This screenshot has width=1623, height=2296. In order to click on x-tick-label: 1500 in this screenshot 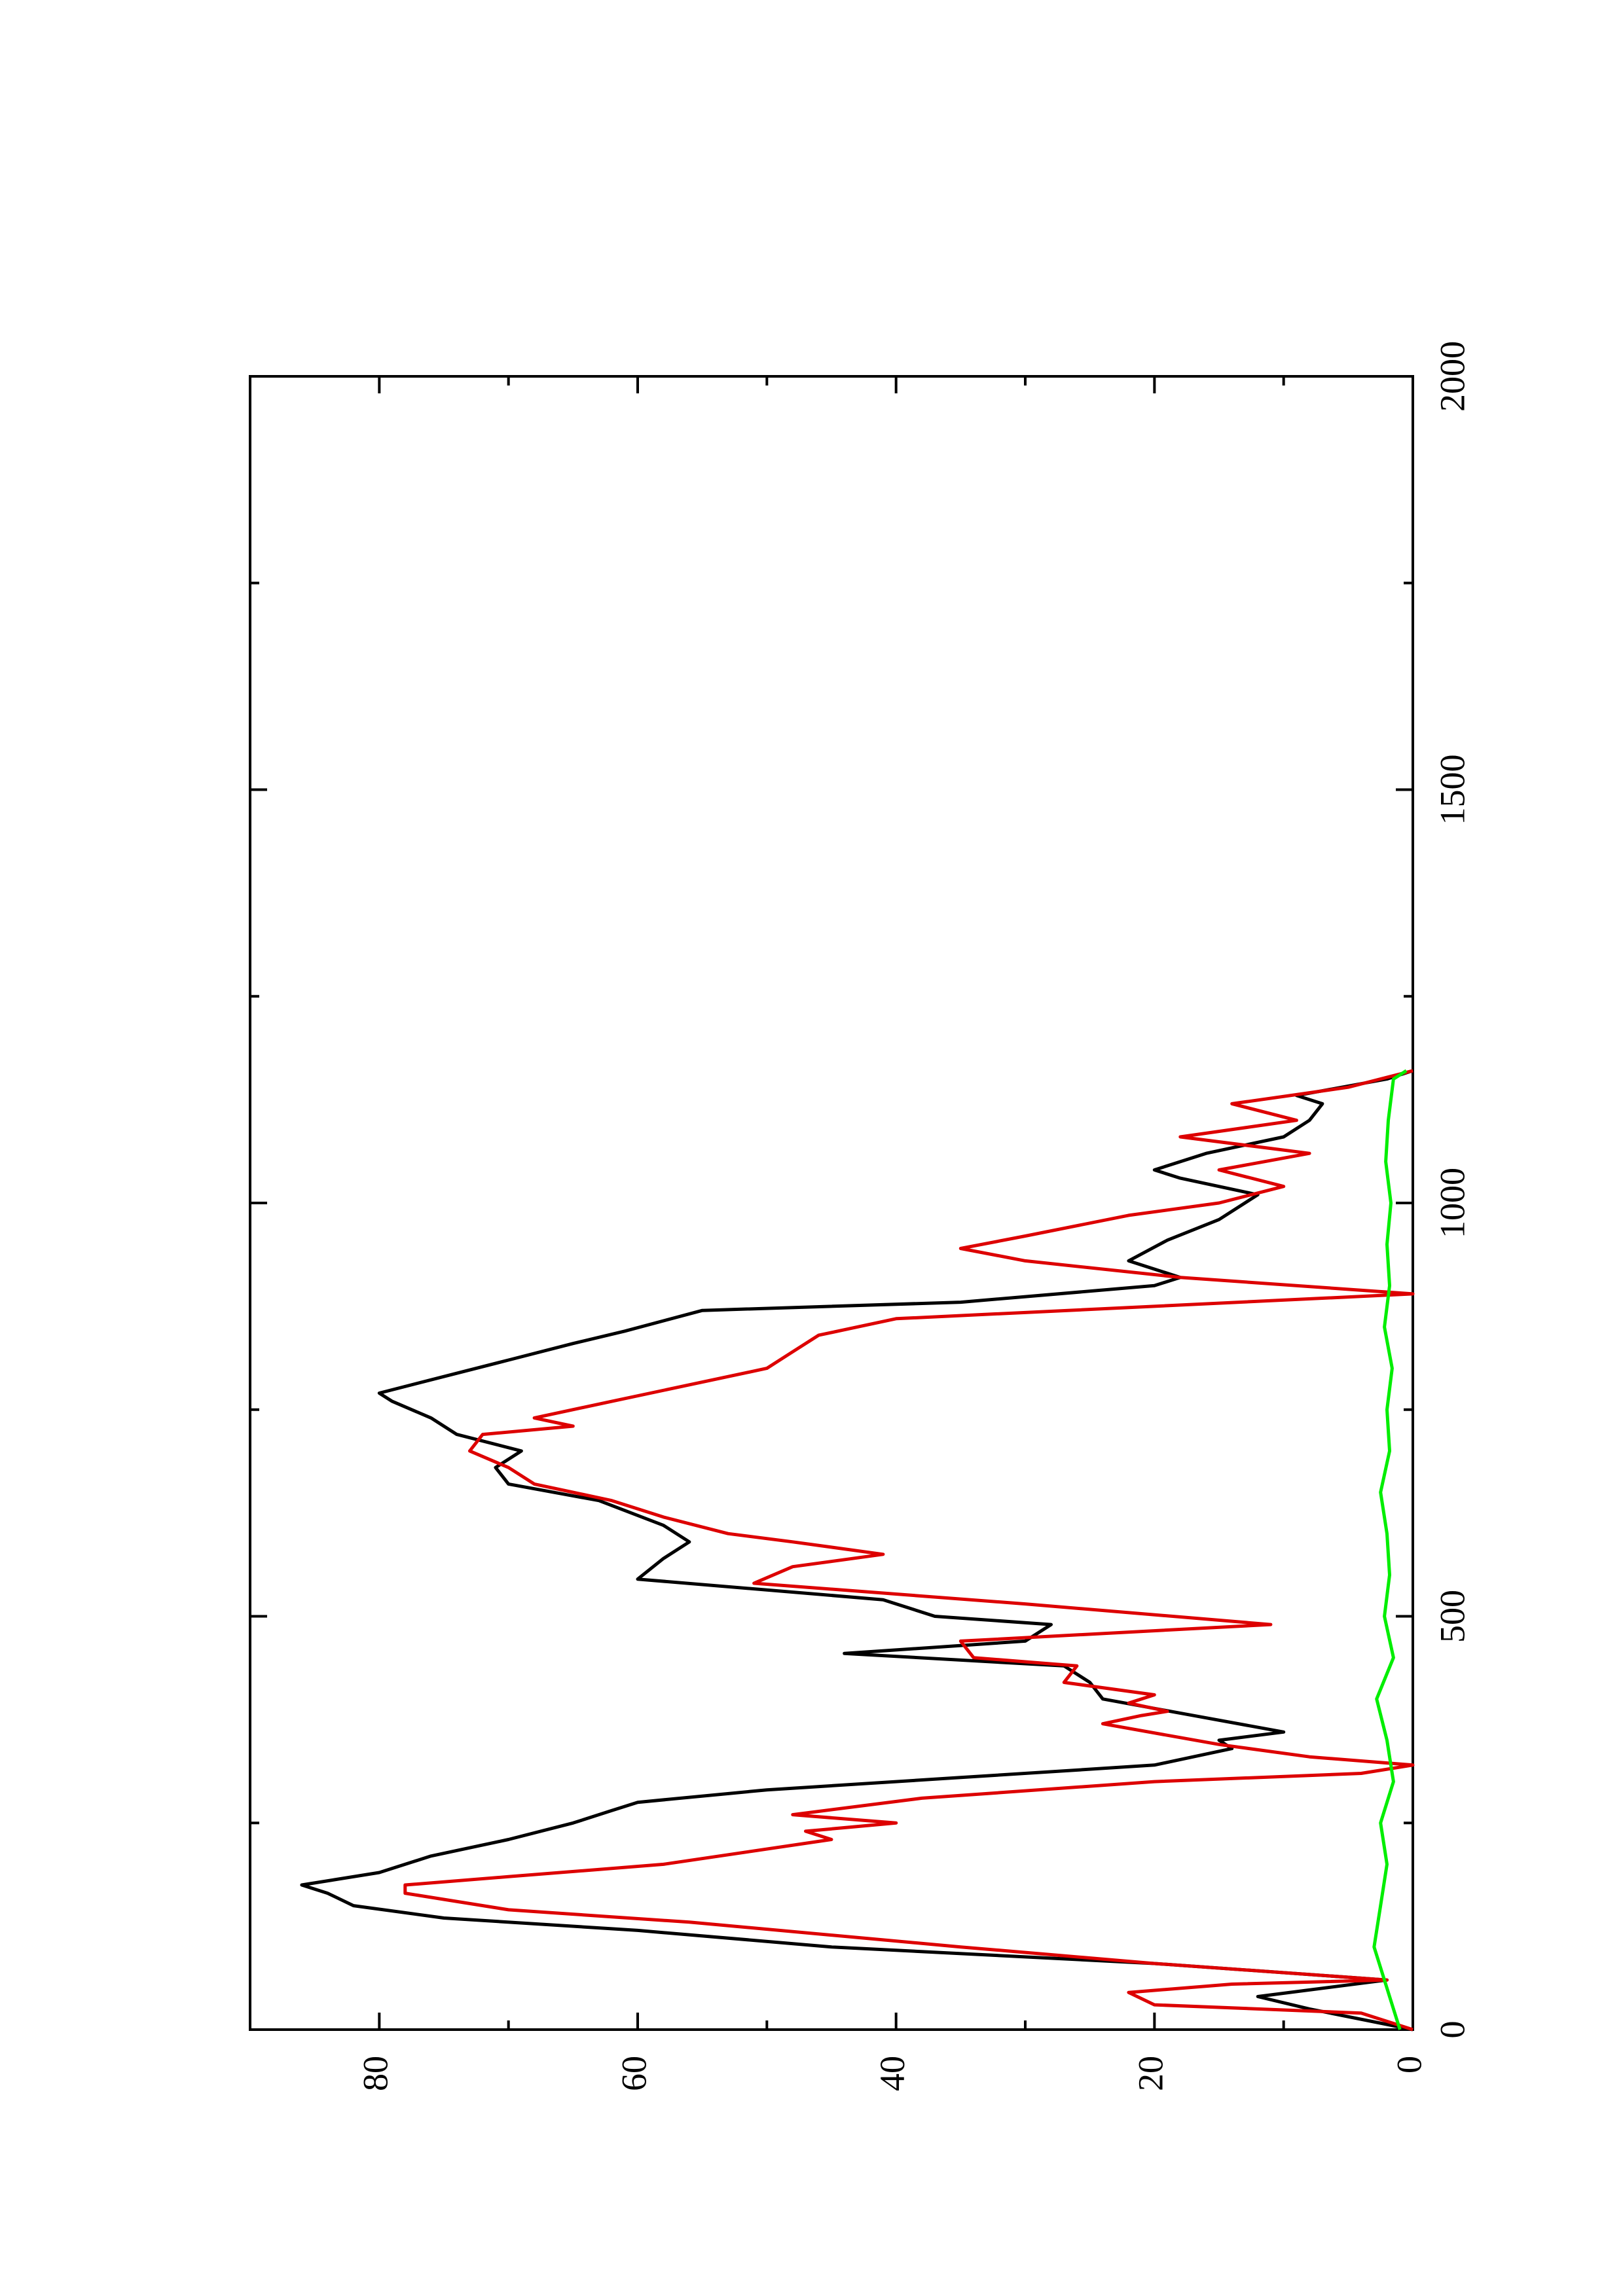, I will do `click(1452, 790)`.